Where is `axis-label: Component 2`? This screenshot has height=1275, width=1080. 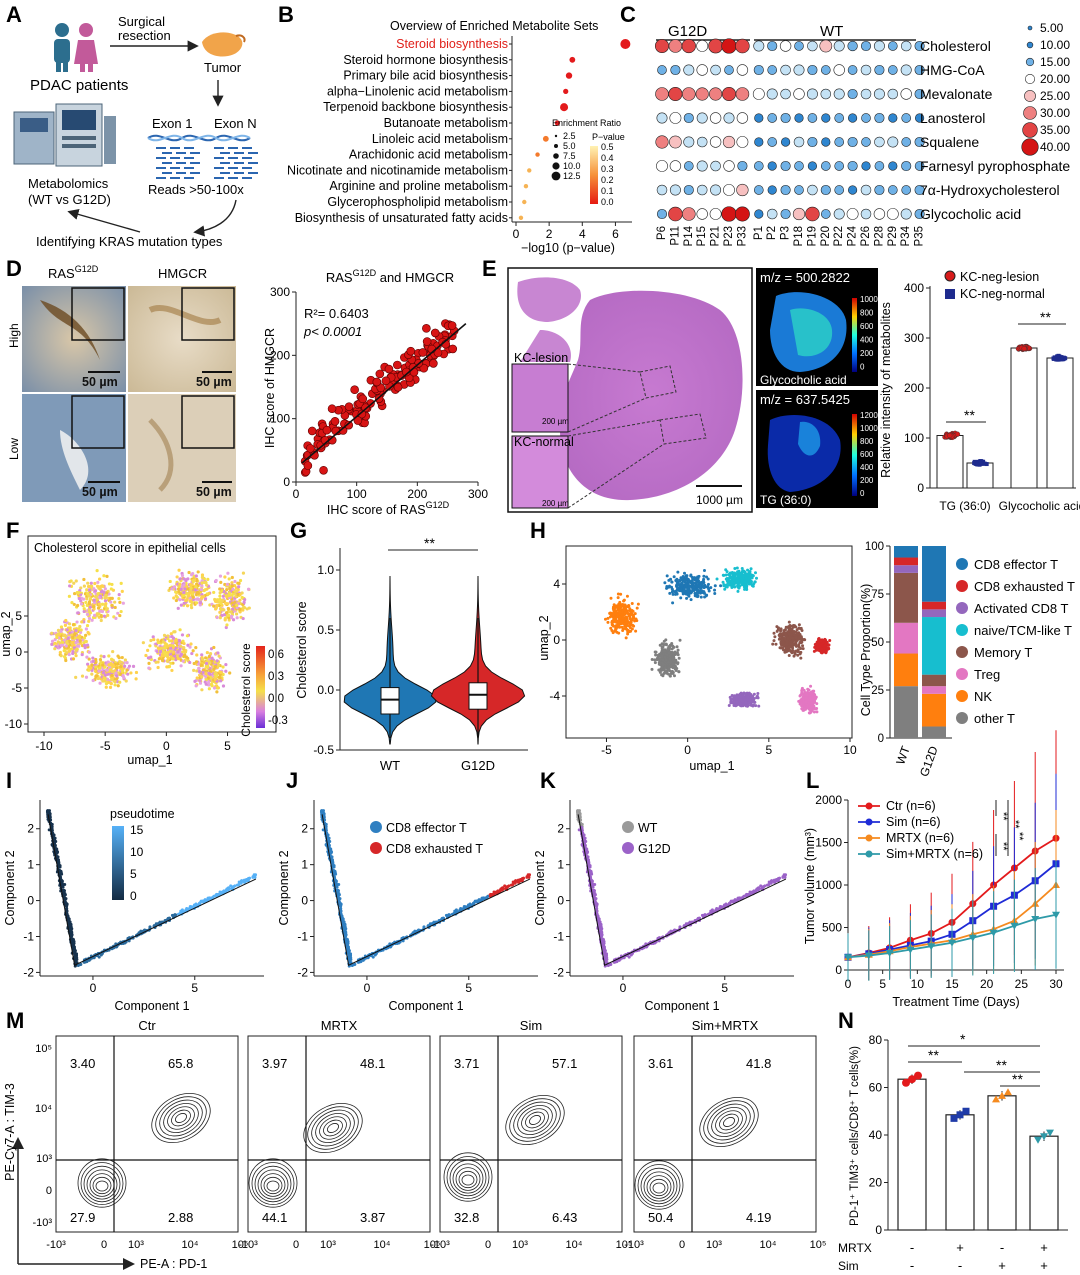
axis-label: Component 2 is located at coordinates (10, 887).